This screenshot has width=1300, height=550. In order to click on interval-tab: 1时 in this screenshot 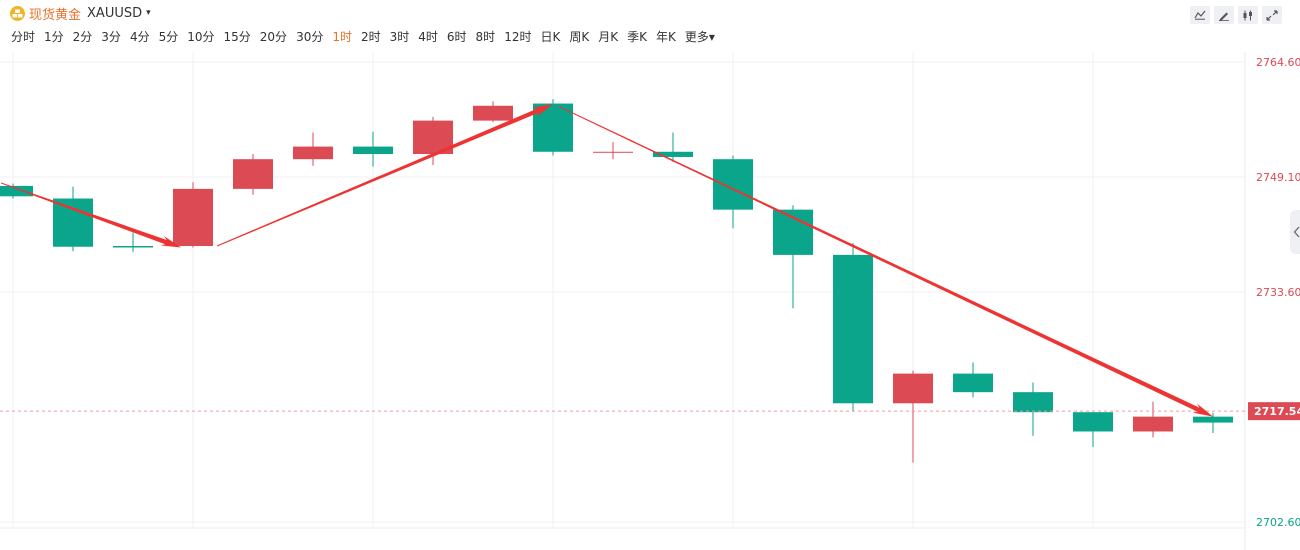, I will do `click(342, 37)`.